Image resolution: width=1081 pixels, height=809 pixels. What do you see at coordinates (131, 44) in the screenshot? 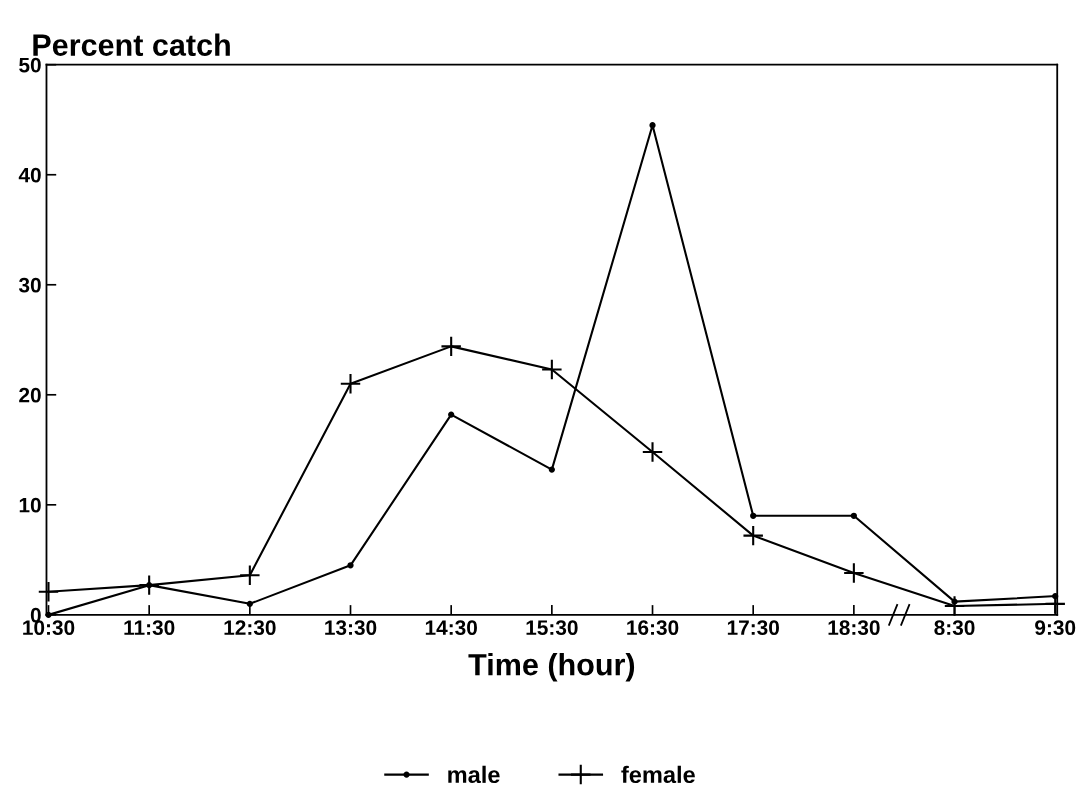
I see `y-axis-title: Percent catch` at bounding box center [131, 44].